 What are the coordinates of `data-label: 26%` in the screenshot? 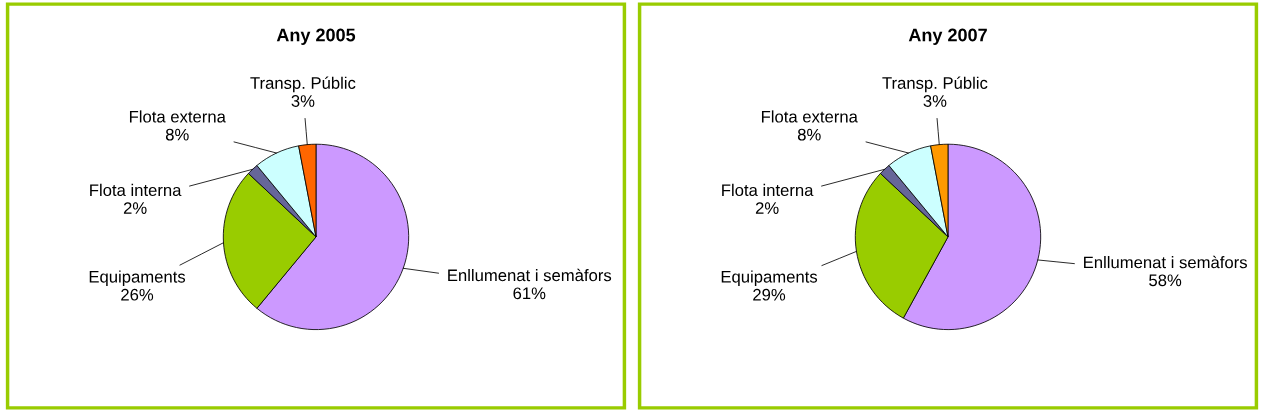 It's located at (137, 294).